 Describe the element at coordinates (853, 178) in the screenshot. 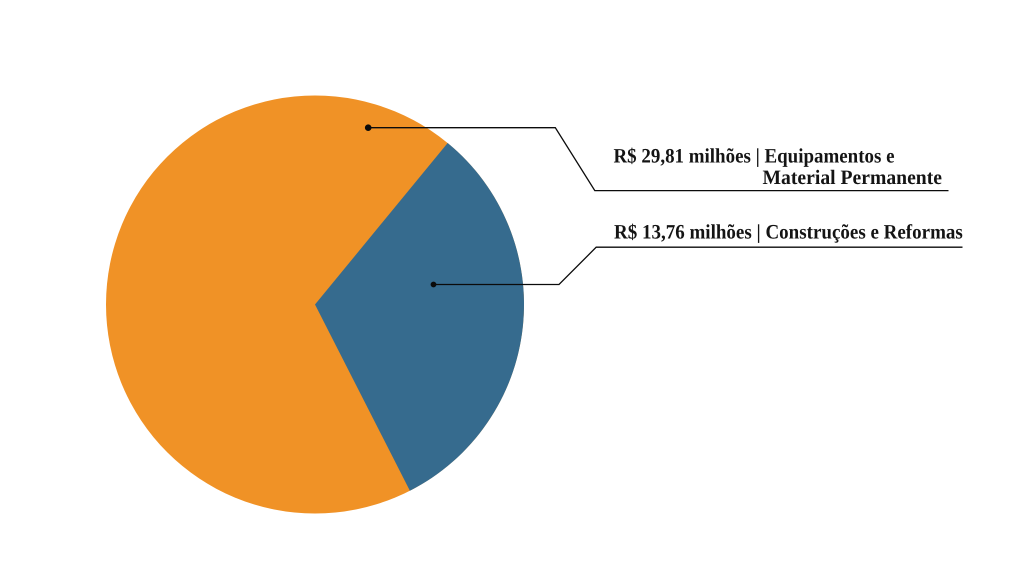

I see `svg-text: Material Permanente` at that location.